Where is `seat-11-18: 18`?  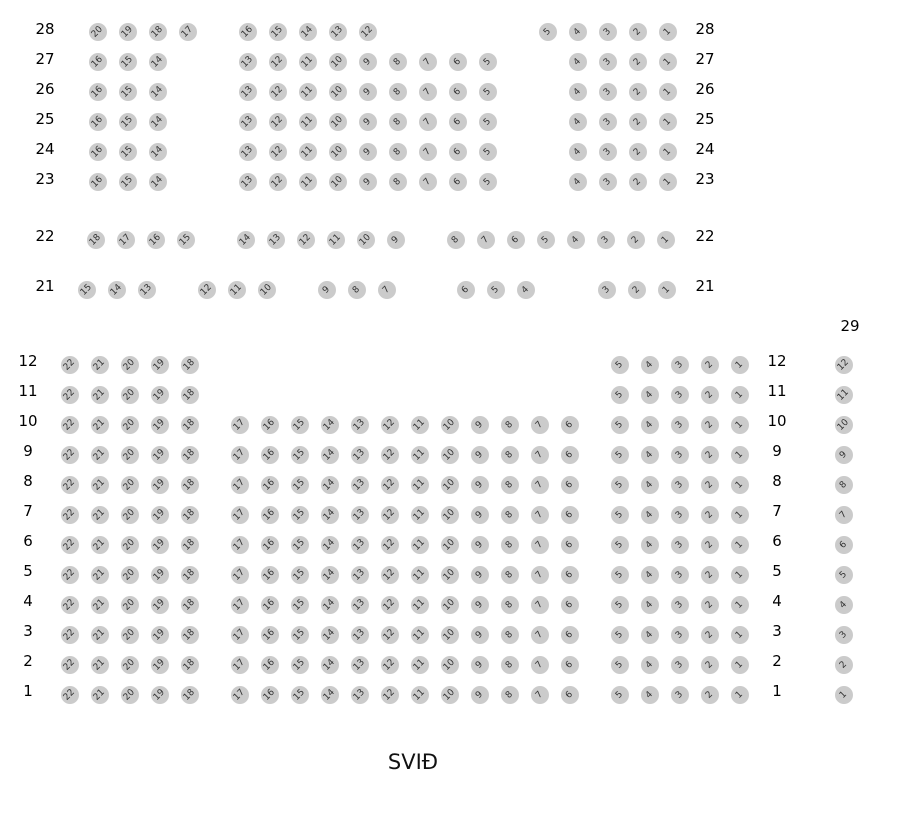 seat-11-18: 18 is located at coordinates (190, 395).